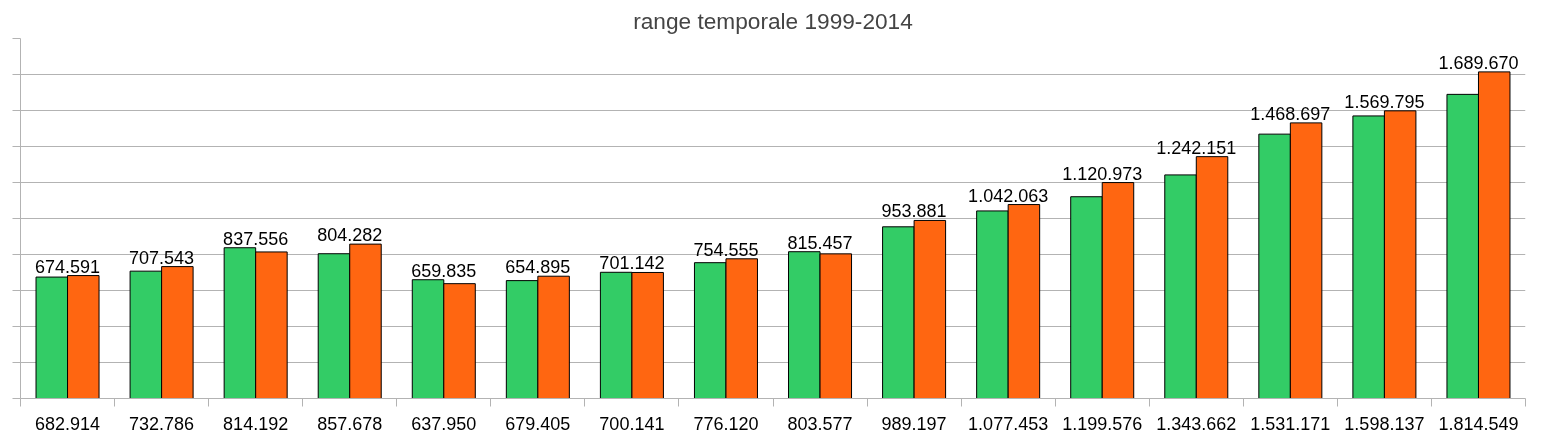 The width and height of the screenshot is (1553, 439). I want to click on data-label: 815.457, so click(820, 242).